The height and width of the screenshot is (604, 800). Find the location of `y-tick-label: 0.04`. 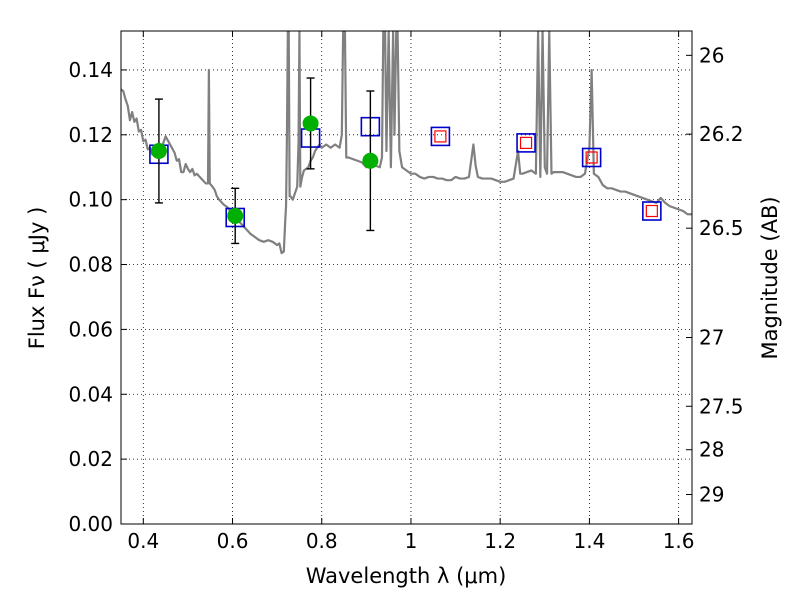

y-tick-label: 0.04 is located at coordinates (90, 394).